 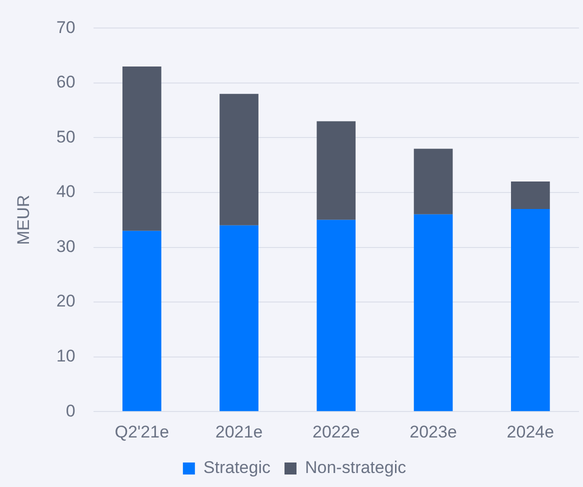 I want to click on legend-label: Non-strategic, so click(x=355, y=468).